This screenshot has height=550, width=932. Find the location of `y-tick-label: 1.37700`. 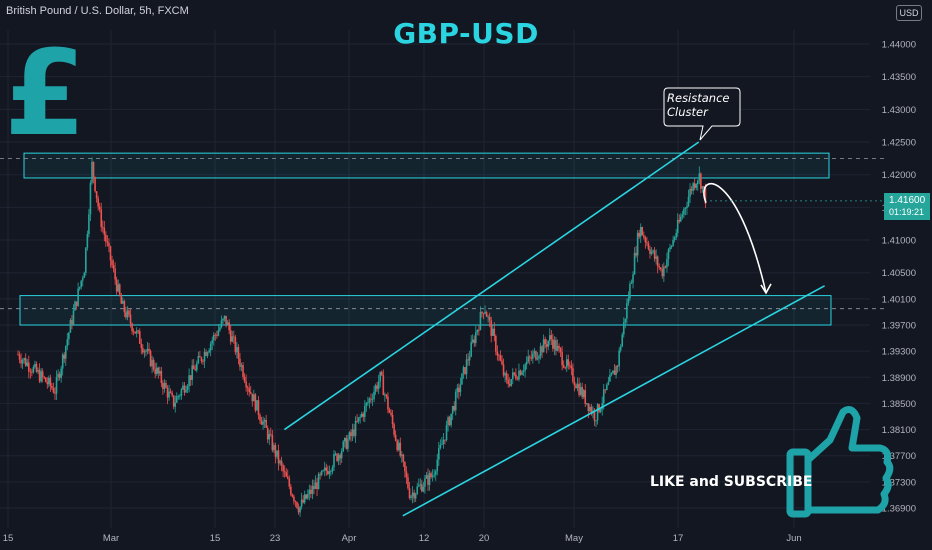

y-tick-label: 1.37700 is located at coordinates (899, 456).